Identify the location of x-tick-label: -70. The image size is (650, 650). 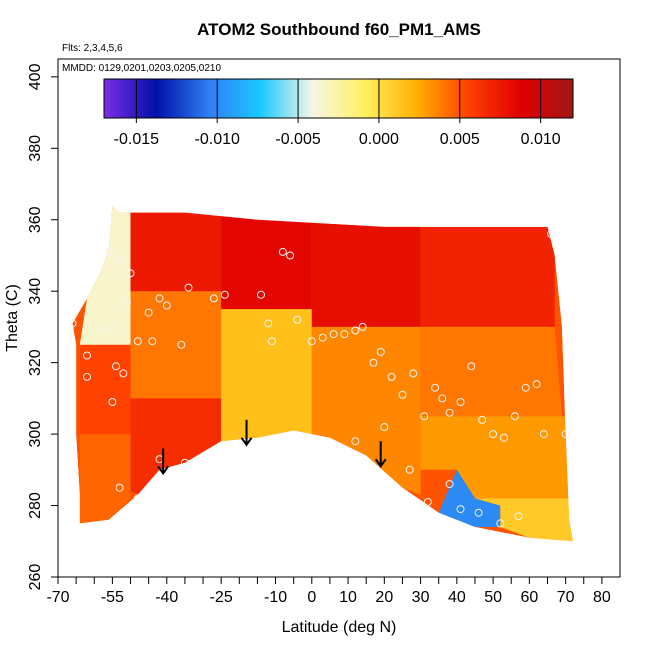
(57, 597).